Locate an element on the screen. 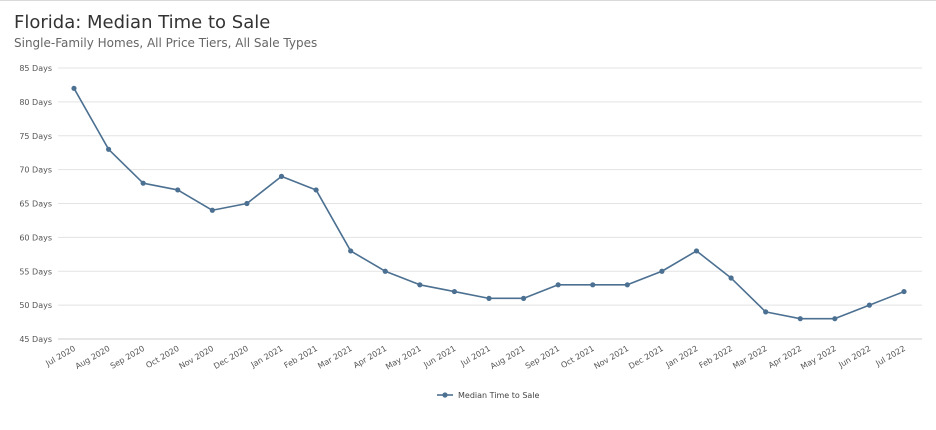 Image resolution: width=936 pixels, height=430 pixels. x-tick-label: Dec 2020 is located at coordinates (231, 357).